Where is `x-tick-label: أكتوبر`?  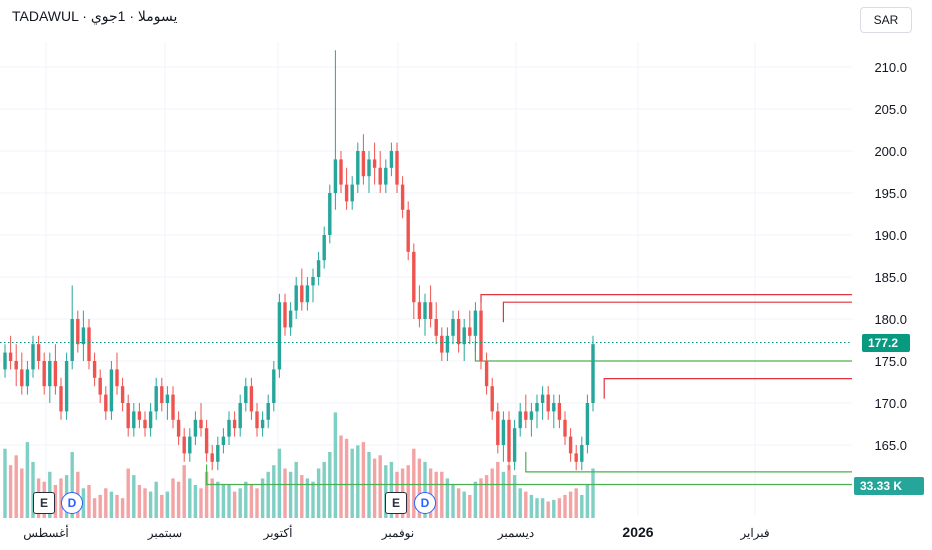 x-tick-label: أكتوبر is located at coordinates (278, 532).